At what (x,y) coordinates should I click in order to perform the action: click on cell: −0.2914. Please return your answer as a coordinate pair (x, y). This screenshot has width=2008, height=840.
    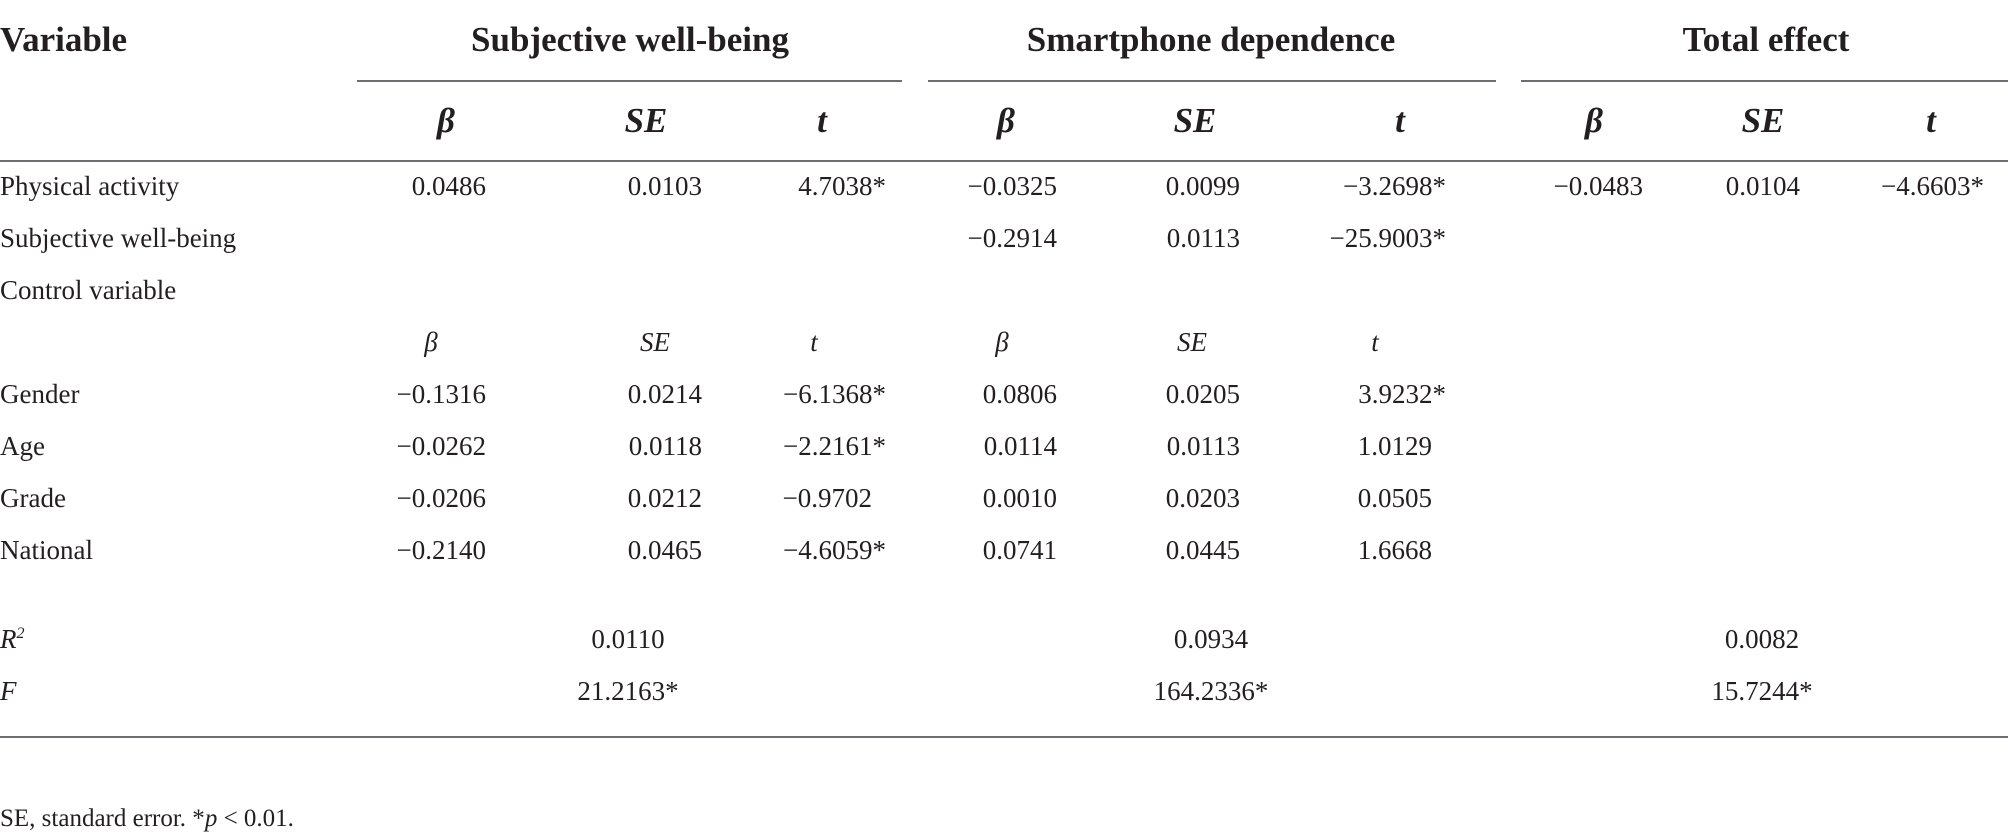
    Looking at the image, I should click on (1012, 238).